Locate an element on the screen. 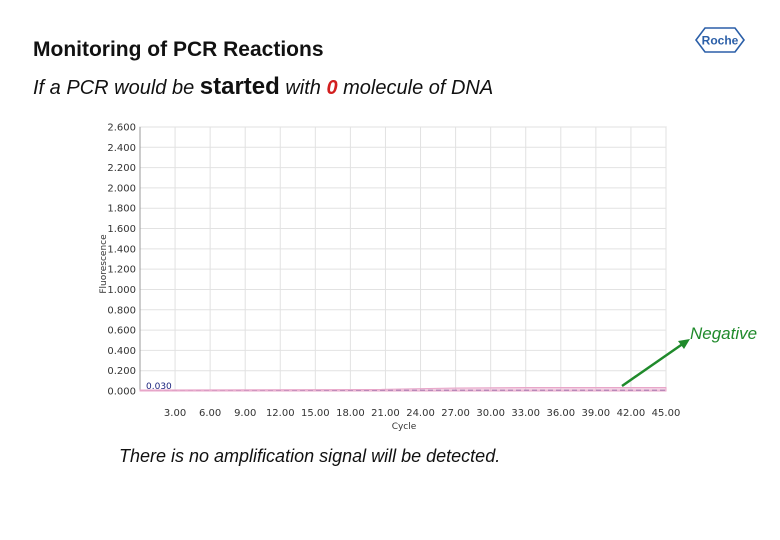 The width and height of the screenshot is (780, 540). y-tick-label: 1.600 is located at coordinates (121, 229).